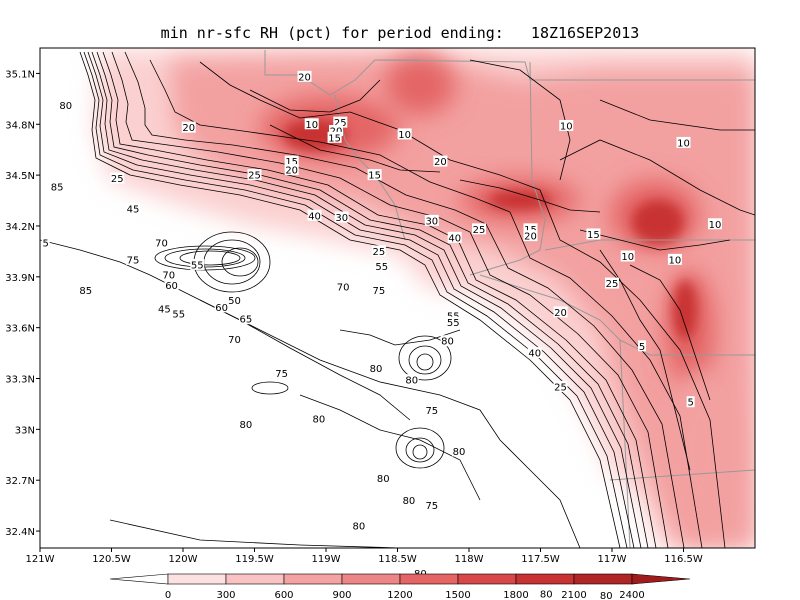 The image size is (800, 600). Describe the element at coordinates (225, 595) in the screenshot. I see `colorbar-label: 300` at that location.